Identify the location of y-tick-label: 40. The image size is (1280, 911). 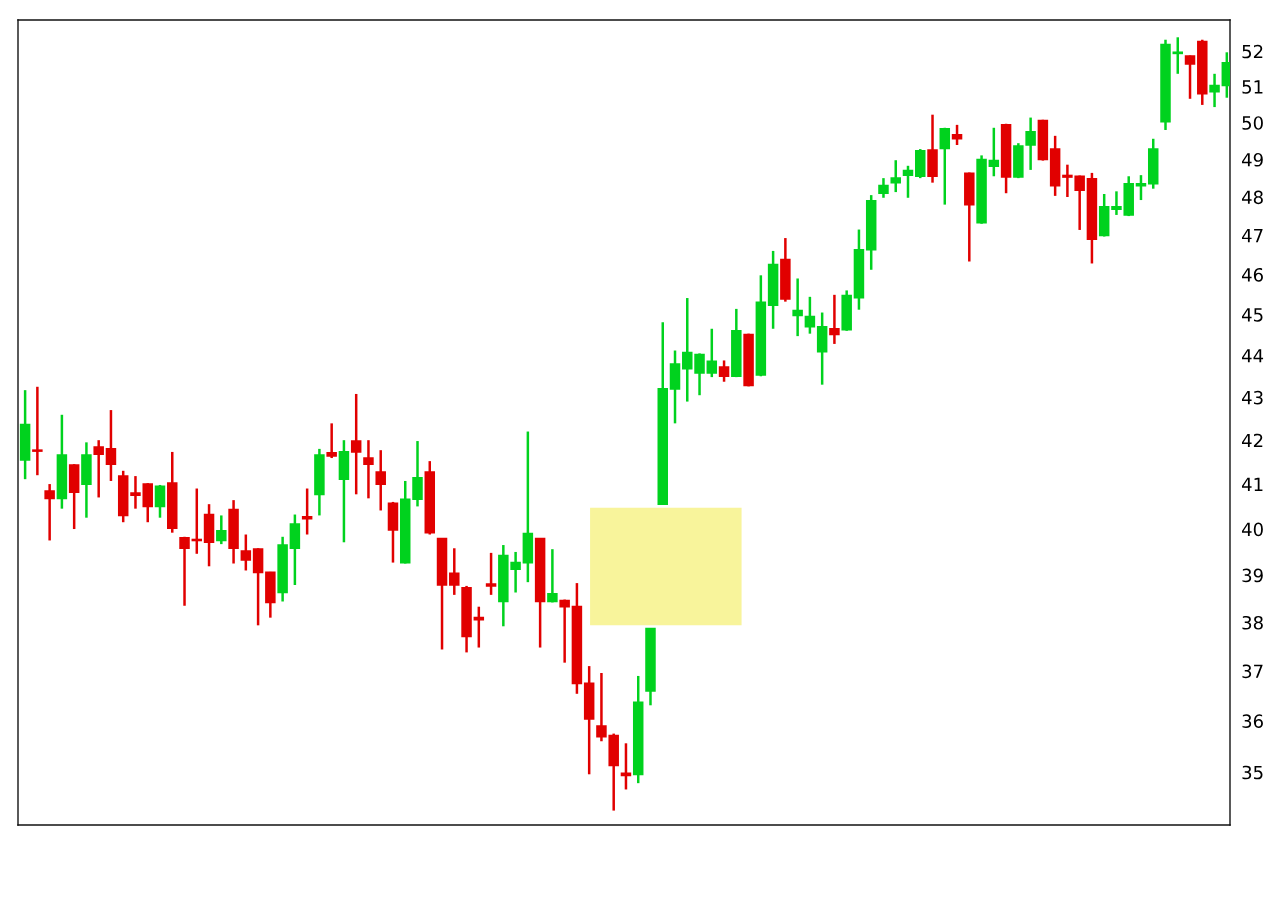
(1252, 529).